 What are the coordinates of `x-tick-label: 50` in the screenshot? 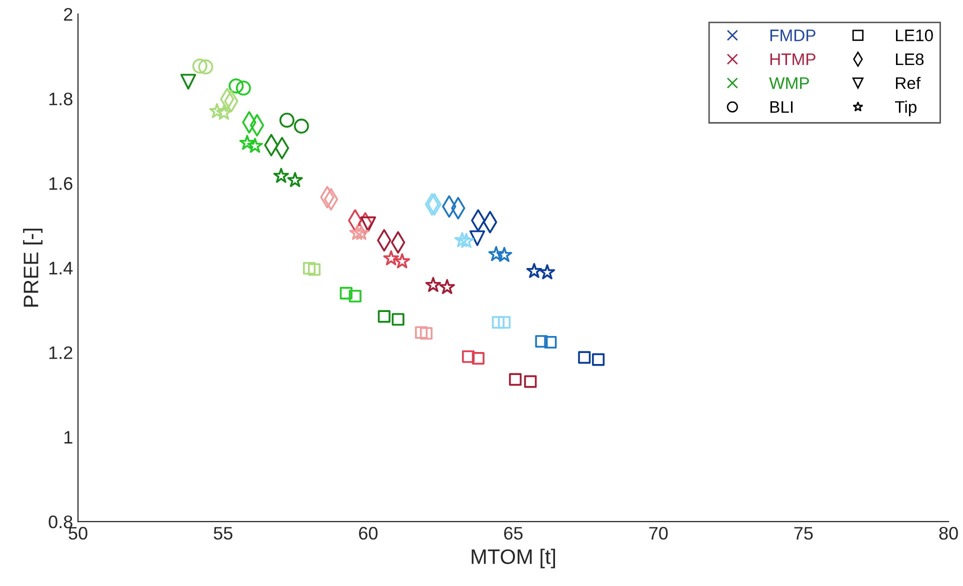 It's located at (78, 533).